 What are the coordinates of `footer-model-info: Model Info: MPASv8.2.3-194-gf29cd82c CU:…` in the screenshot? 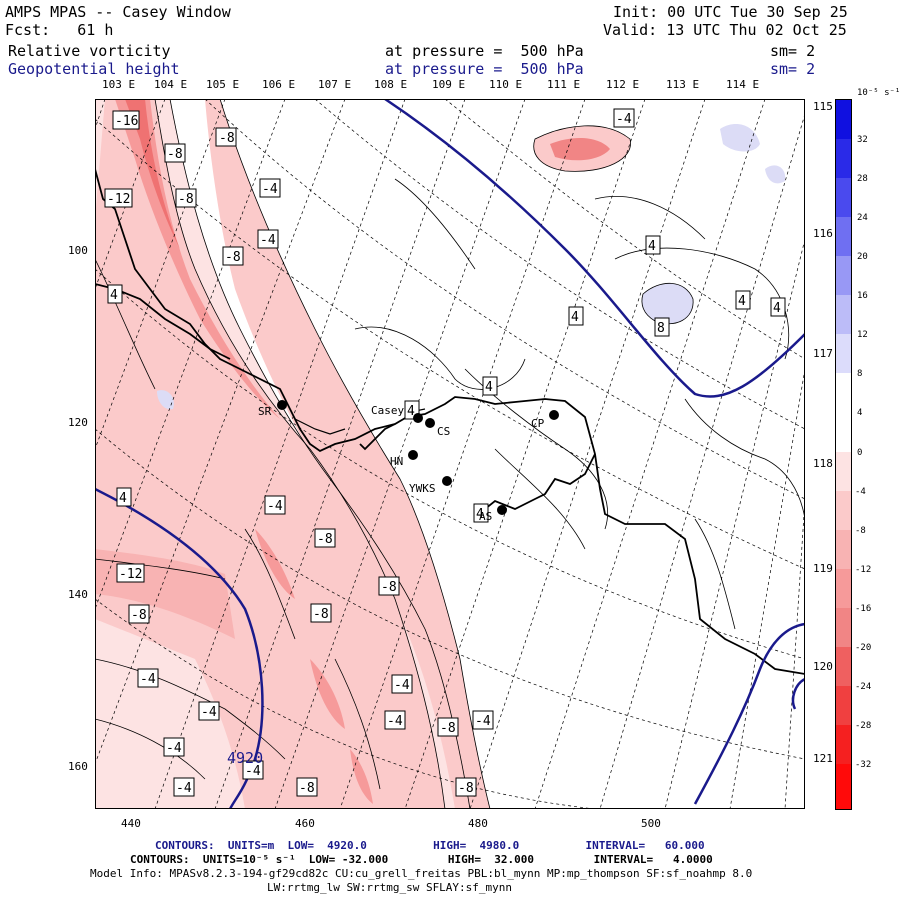 It's located at (421, 873).